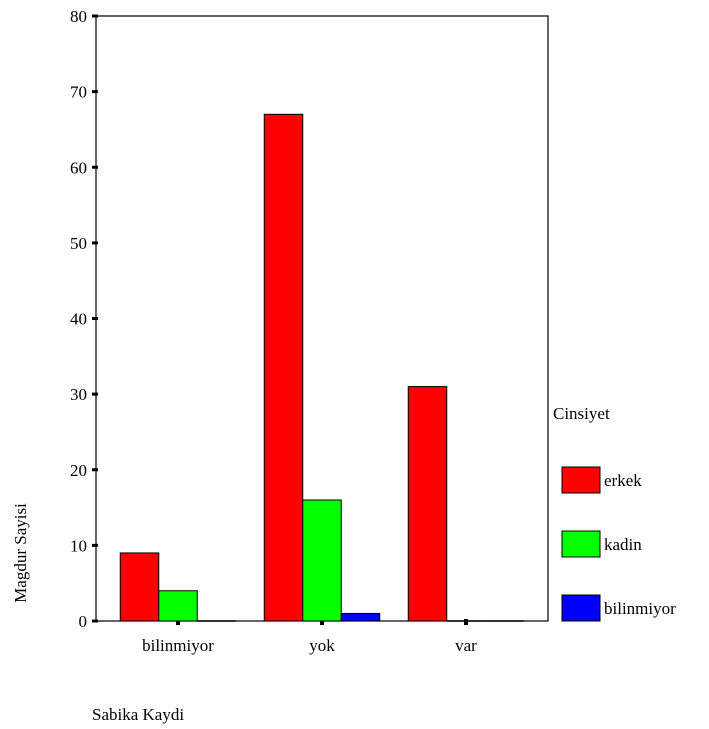  Describe the element at coordinates (78, 394) in the screenshot. I see `y-tick-label: 30` at that location.